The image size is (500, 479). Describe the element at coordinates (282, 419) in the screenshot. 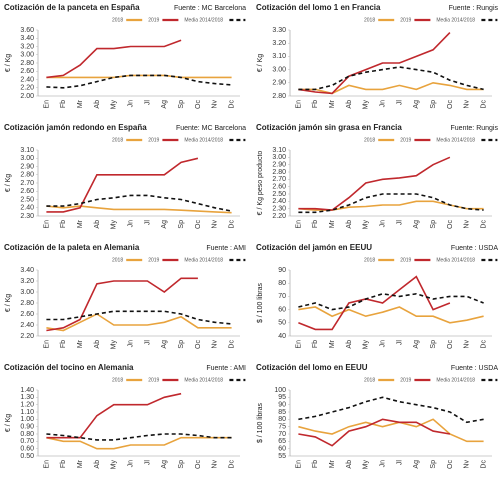

I see `y-tick-label: 80` at that location.